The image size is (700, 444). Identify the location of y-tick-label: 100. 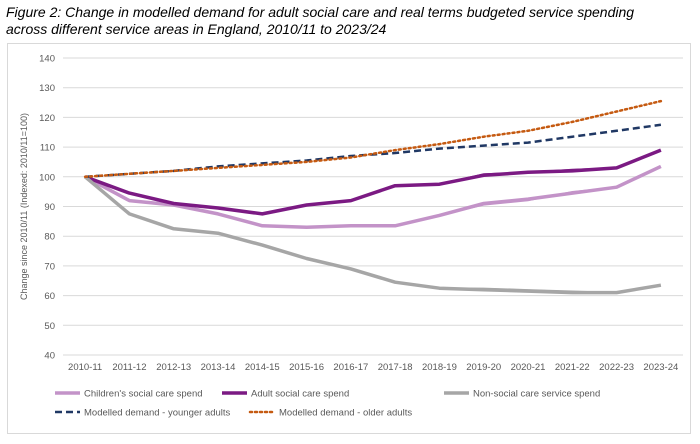
(47, 177).